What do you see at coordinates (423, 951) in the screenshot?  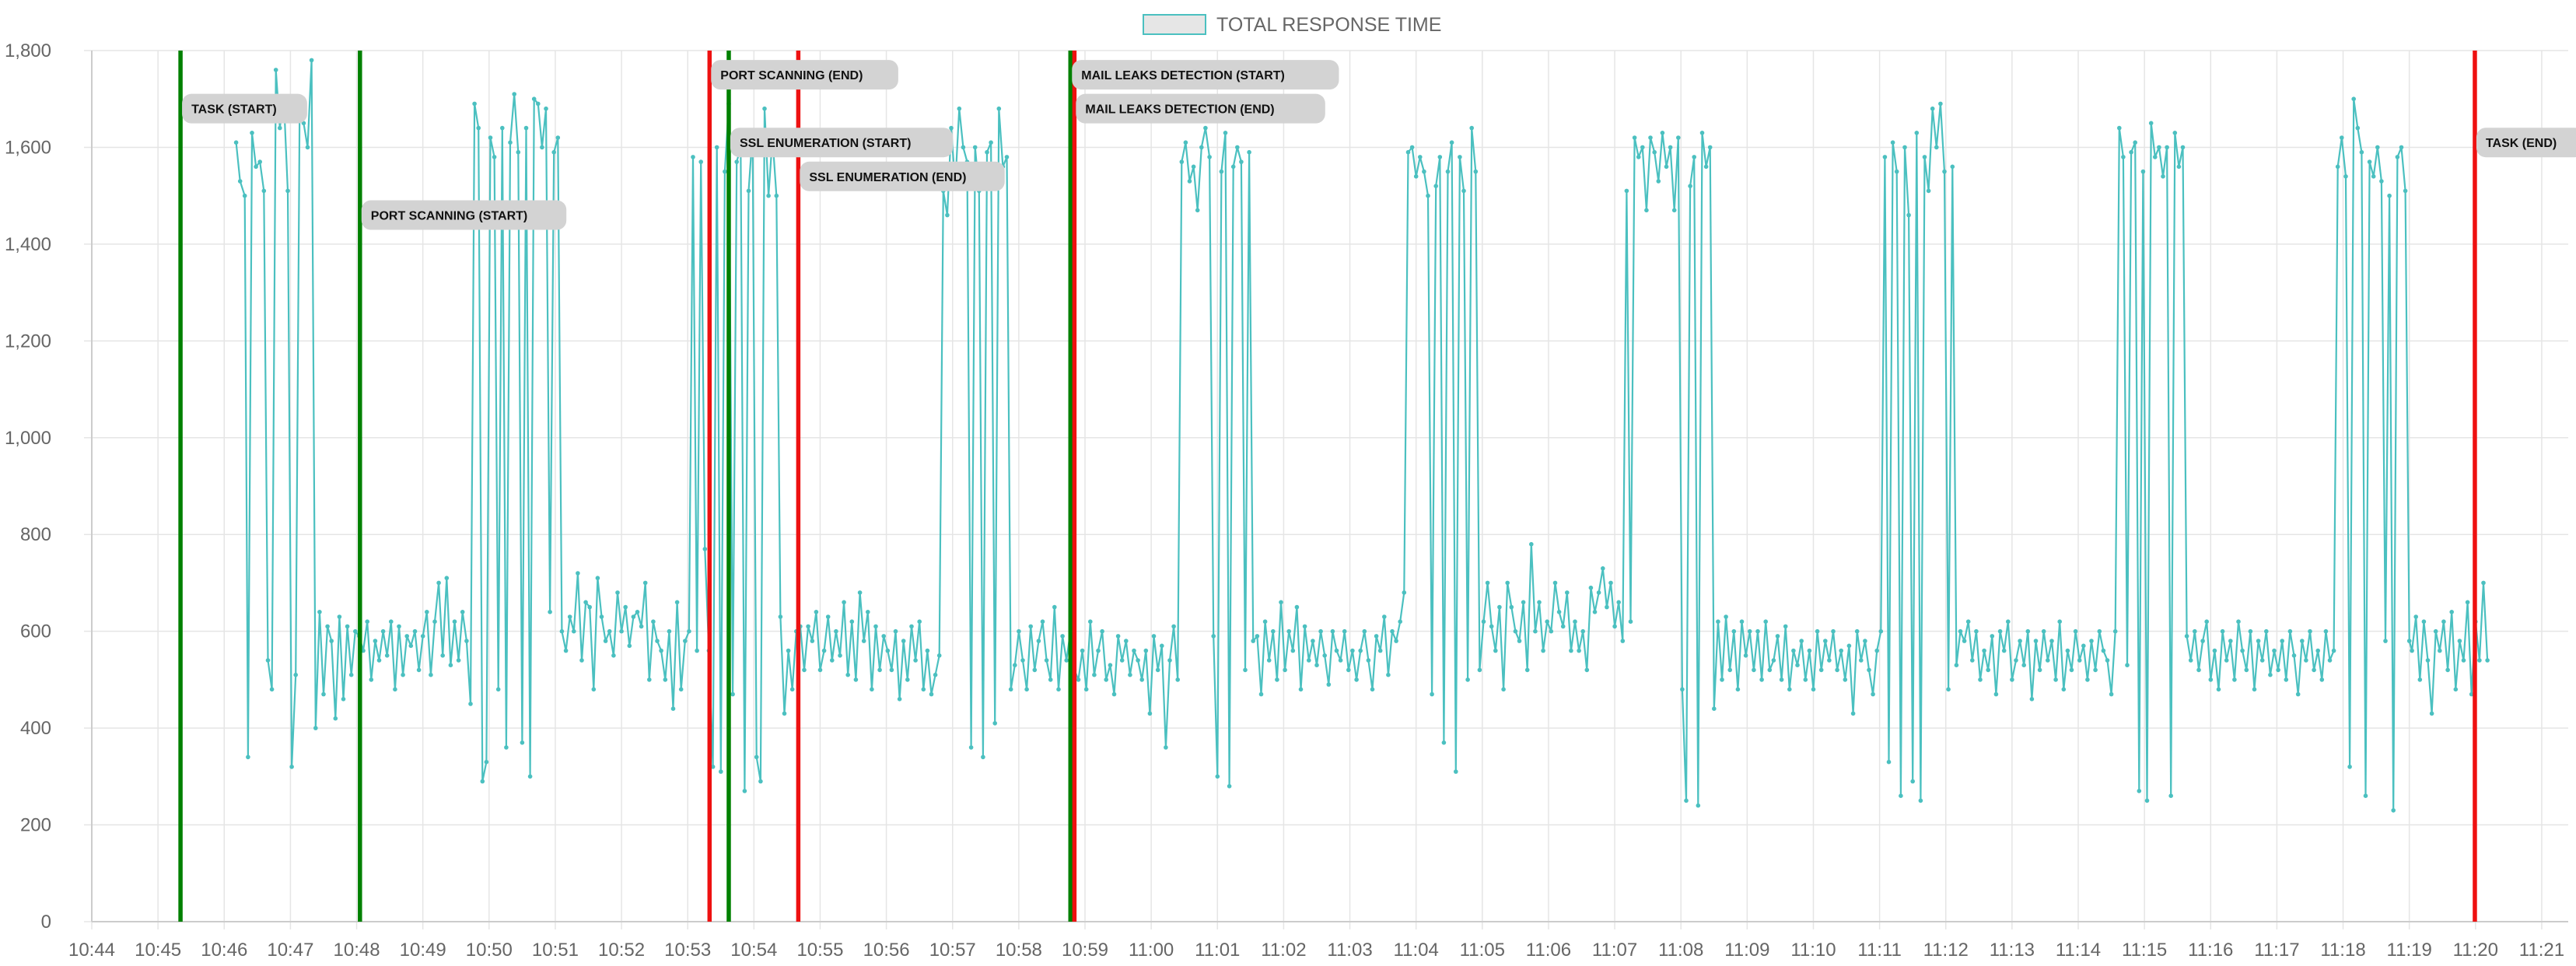 I see `x-tick-label: 10:49` at bounding box center [423, 951].